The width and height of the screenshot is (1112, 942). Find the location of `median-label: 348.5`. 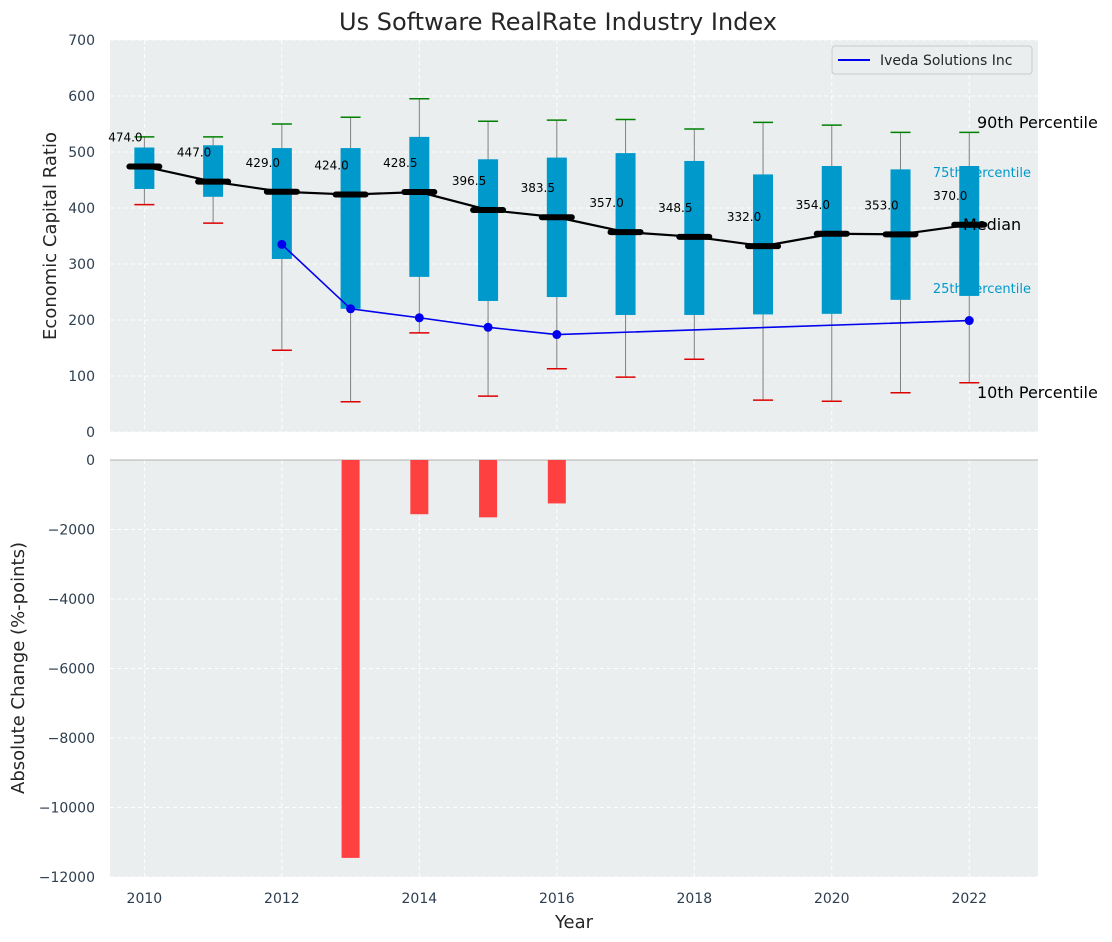

median-label: 348.5 is located at coordinates (675, 208).